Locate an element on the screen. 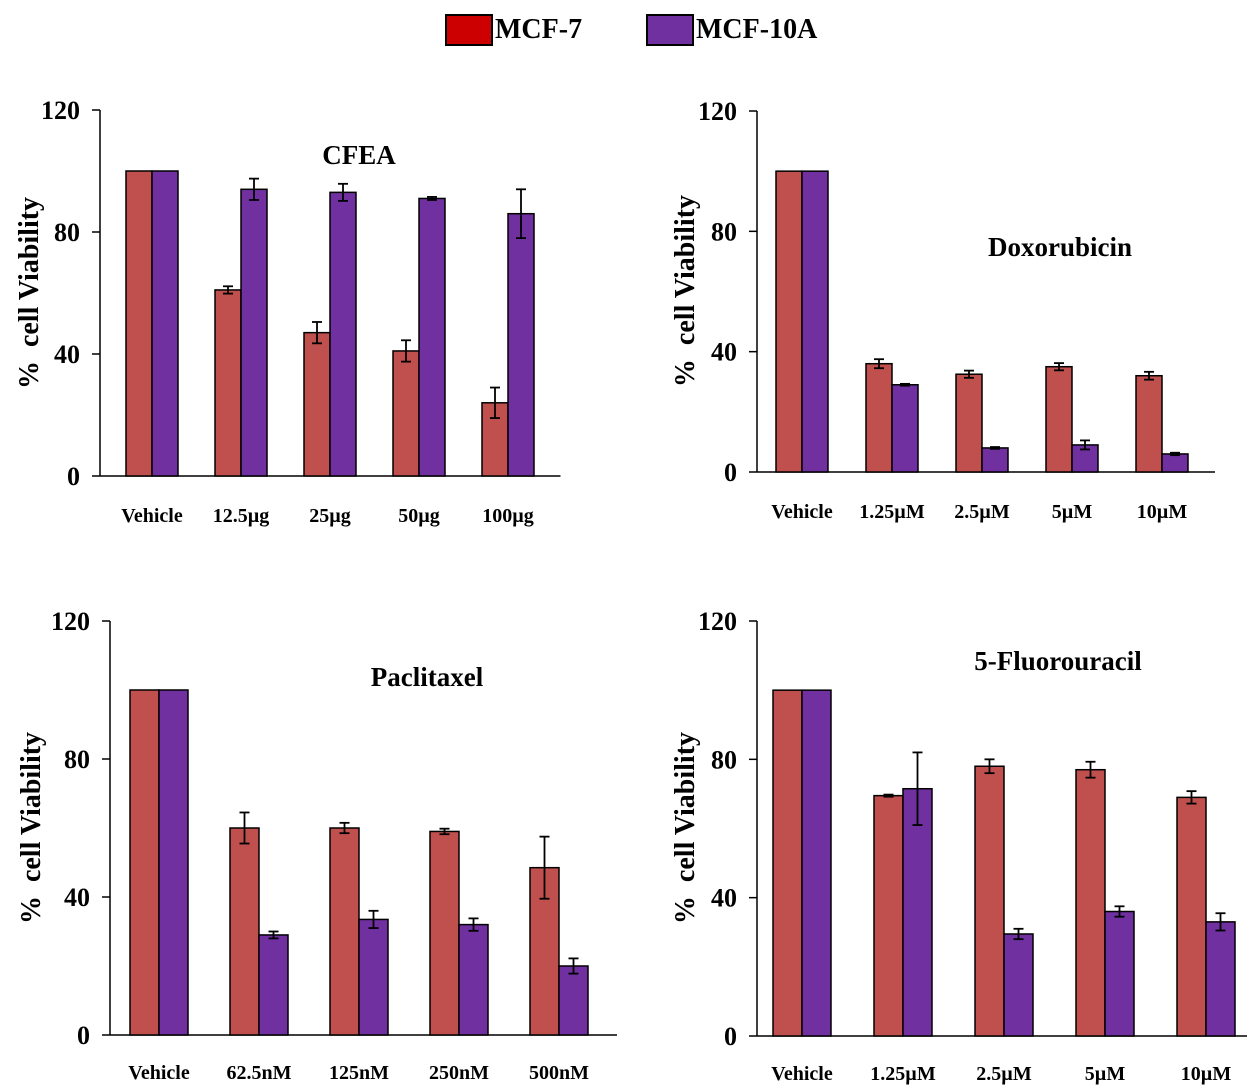 The width and height of the screenshot is (1247, 1086). category-label: 50µg is located at coordinates (419, 516).